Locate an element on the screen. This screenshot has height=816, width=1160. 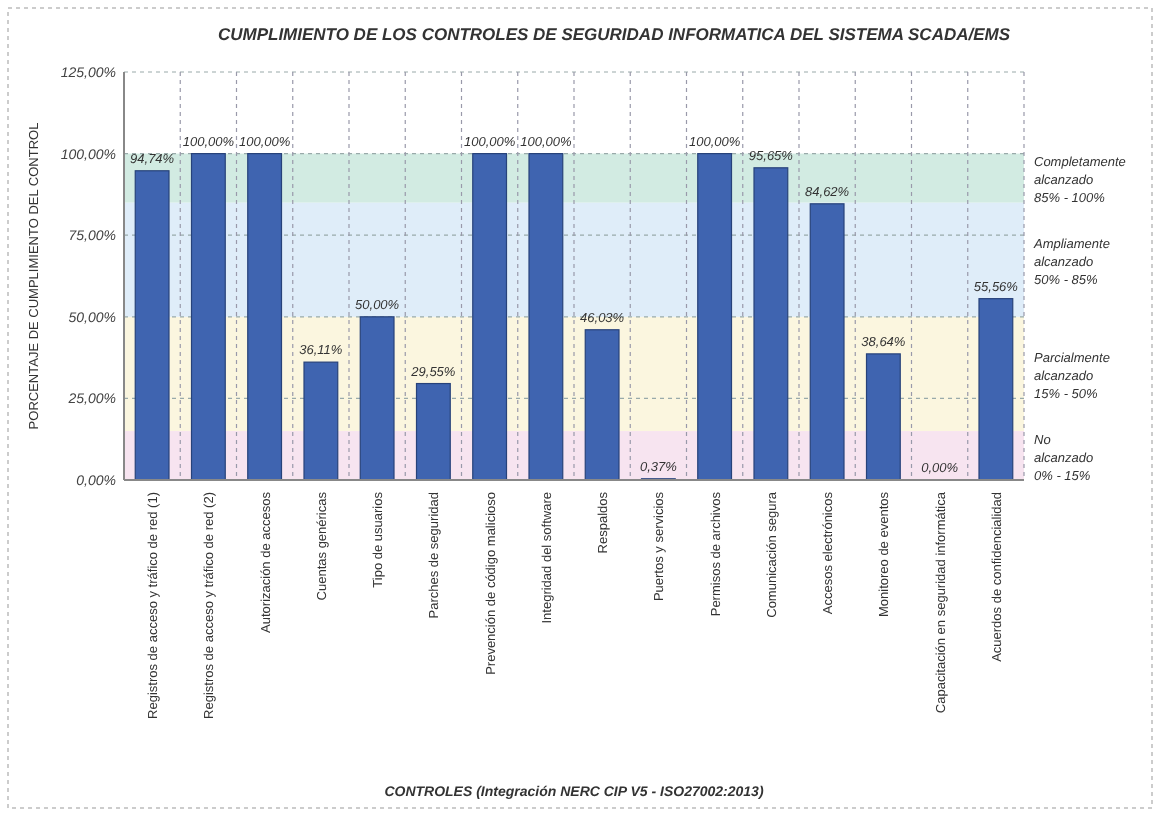
chart-title: CUMPLIMIENTO DE LOS CONTROLES DE SEGURIDAD INFORMATICA DEL SISTEMA SCADA/EMS is located at coordinates (614, 34).